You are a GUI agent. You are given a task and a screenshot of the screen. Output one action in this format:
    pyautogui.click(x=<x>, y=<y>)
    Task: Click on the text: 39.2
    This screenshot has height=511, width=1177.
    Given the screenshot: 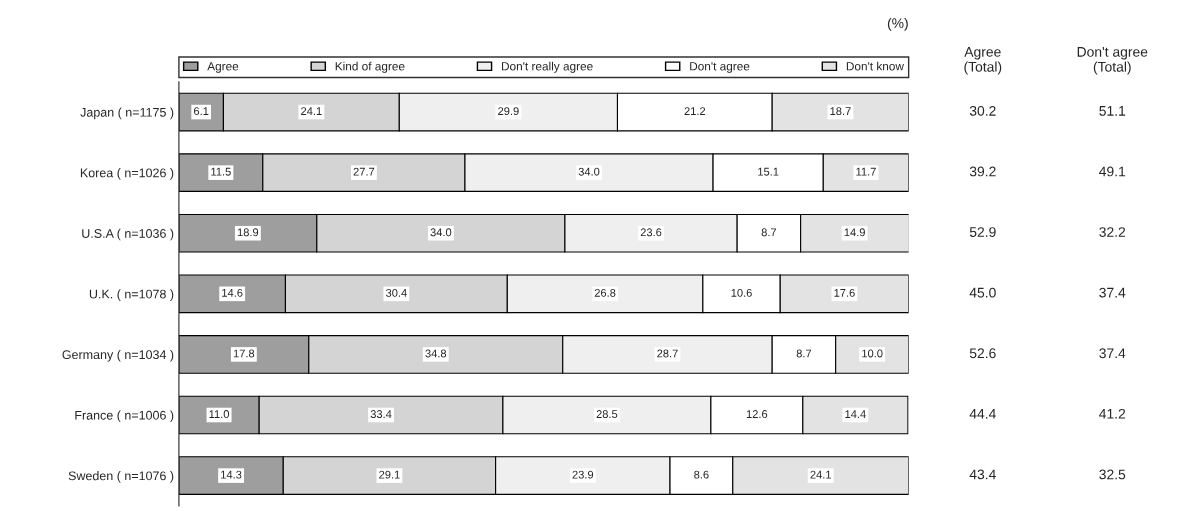 What is the action you would take?
    pyautogui.click(x=982, y=171)
    